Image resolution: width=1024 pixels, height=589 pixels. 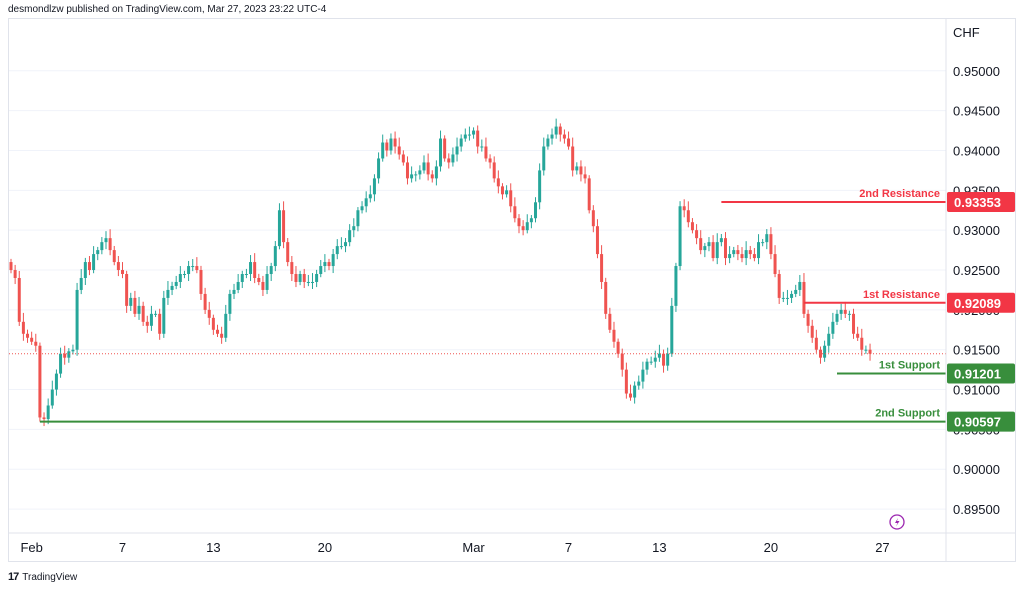 What do you see at coordinates (966, 32) in the screenshot?
I see `currency-label: CHF` at bounding box center [966, 32].